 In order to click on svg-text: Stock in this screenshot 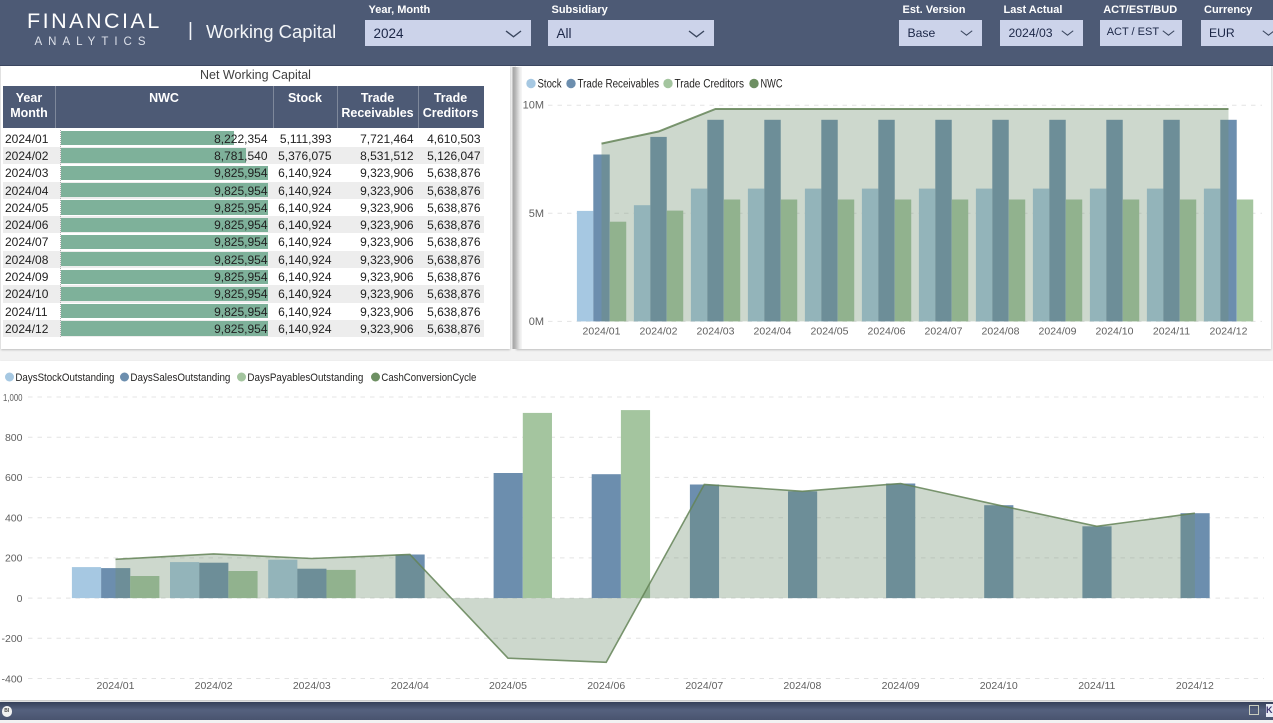, I will do `click(550, 85)`.